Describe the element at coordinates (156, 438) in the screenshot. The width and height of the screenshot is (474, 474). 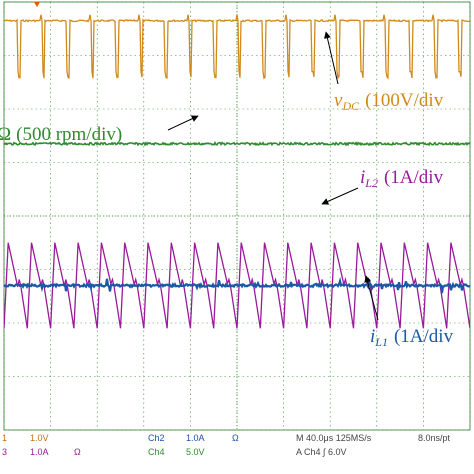
I see `status-ch2-name: Ch2` at that location.